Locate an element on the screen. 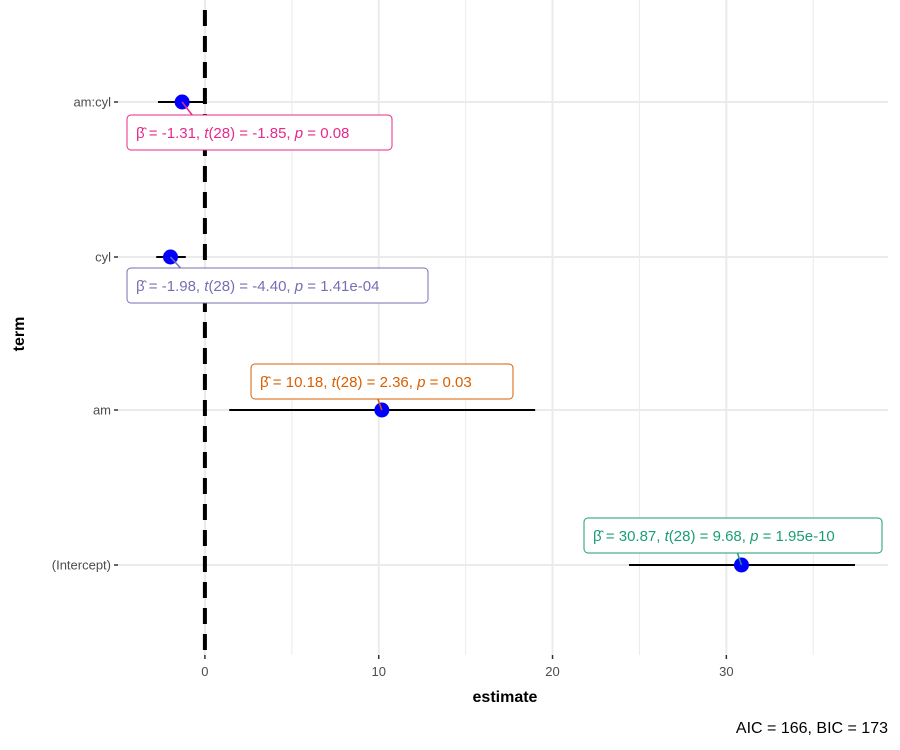 This screenshot has height=750, width=900. y-axis-title: term is located at coordinates (19, 334).